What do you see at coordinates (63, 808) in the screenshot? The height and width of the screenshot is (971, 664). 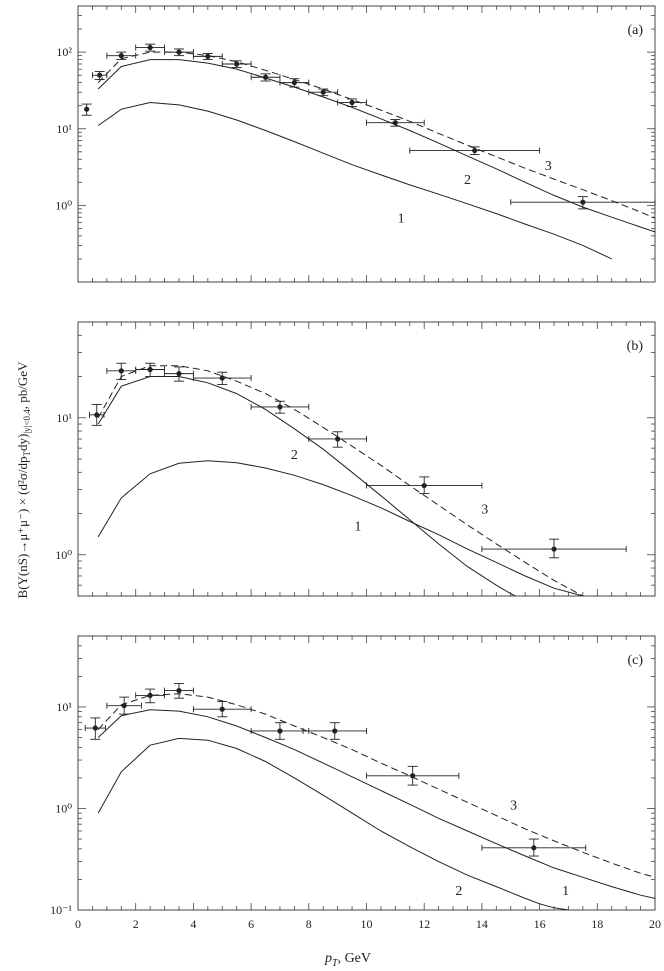 I see `y-tick-label: 10⁰` at bounding box center [63, 808].